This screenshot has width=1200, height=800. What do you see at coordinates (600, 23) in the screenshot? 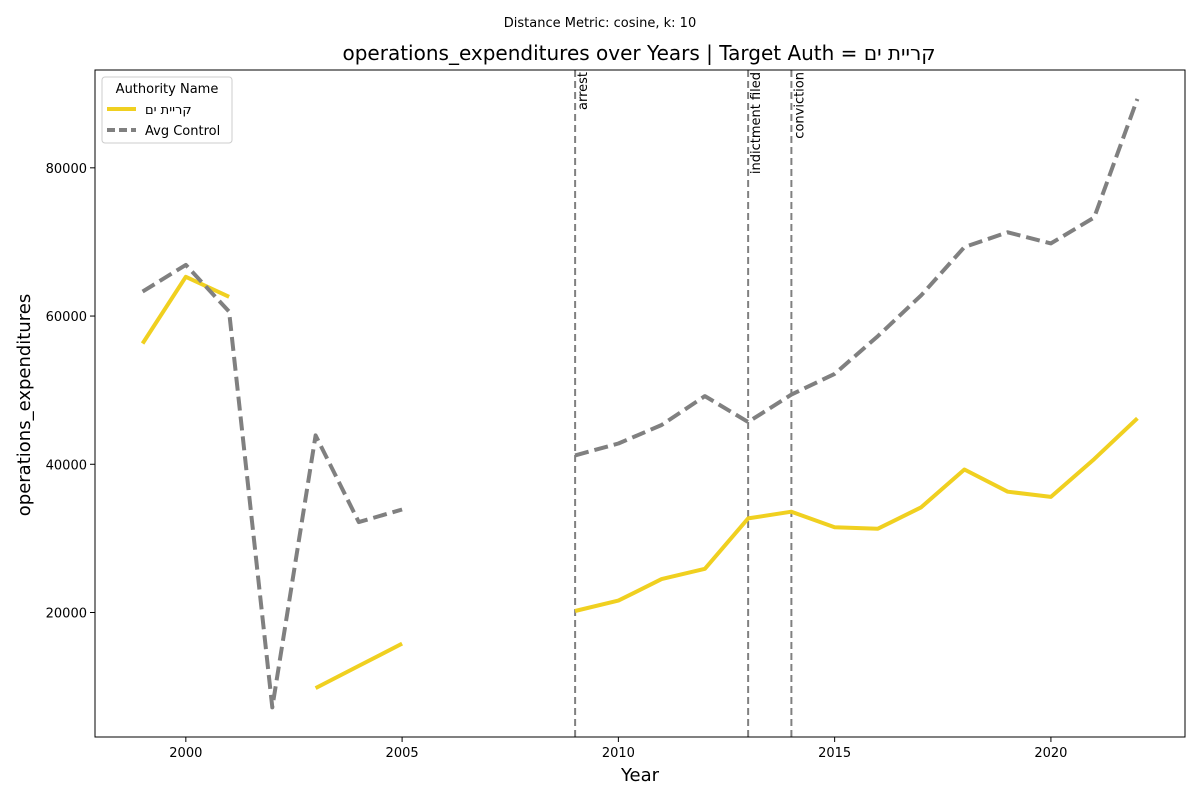
I see `chart-suptitle: Distance Metric: cosine, k: 10` at bounding box center [600, 23].